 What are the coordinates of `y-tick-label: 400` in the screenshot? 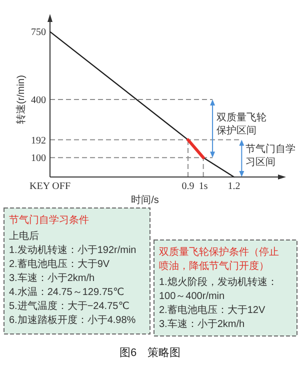 It's located at (38, 100).